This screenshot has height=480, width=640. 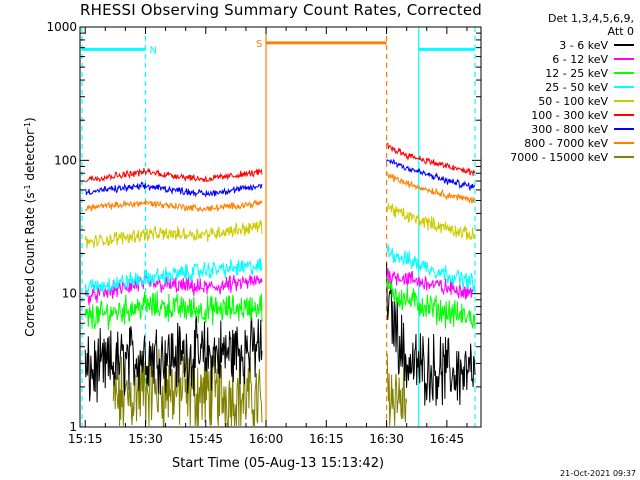 I want to click on y-tick-label: 100, so click(x=65, y=160).